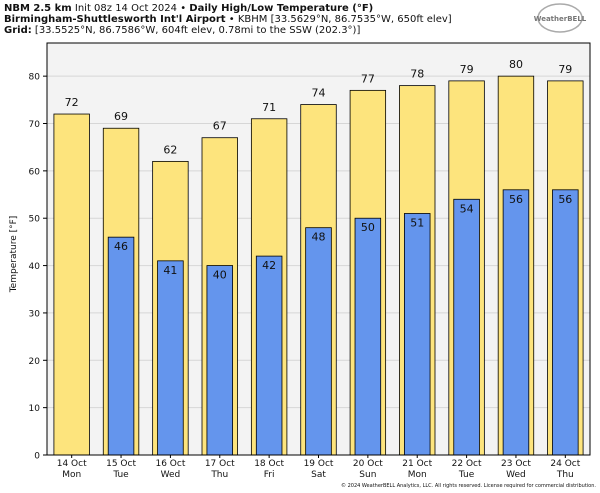 The image size is (600, 493). What do you see at coordinates (131, 8) in the screenshot?
I see `header-text: Init 08z 14 Oct 2024 •` at bounding box center [131, 8].